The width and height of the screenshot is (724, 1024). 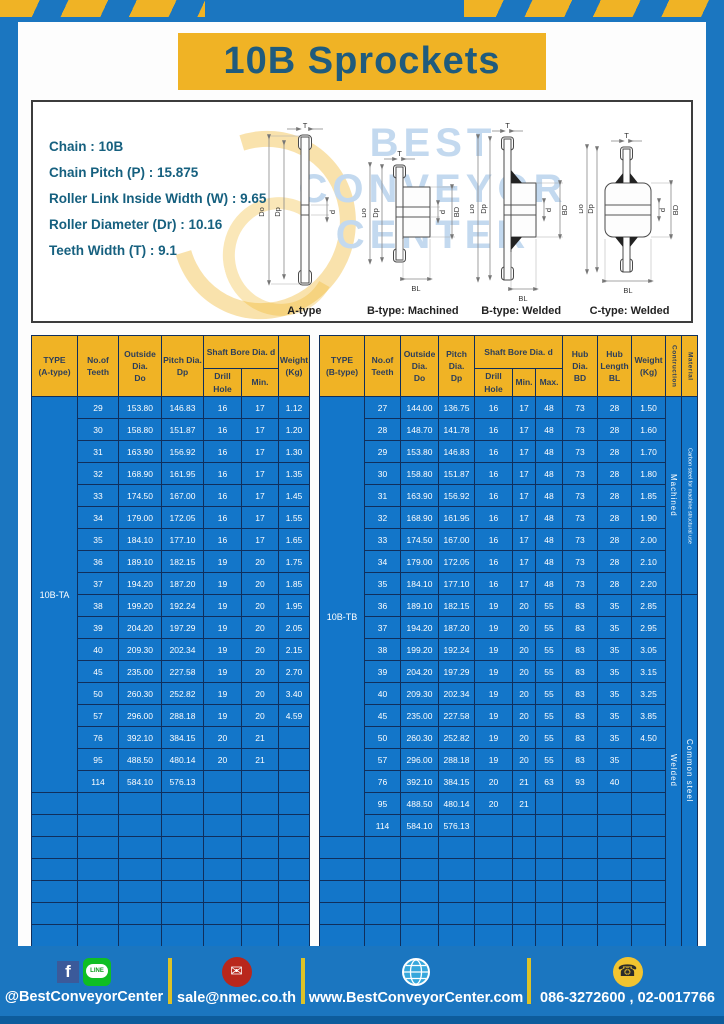 I want to click on table-cell: 37, so click(x=383, y=627).